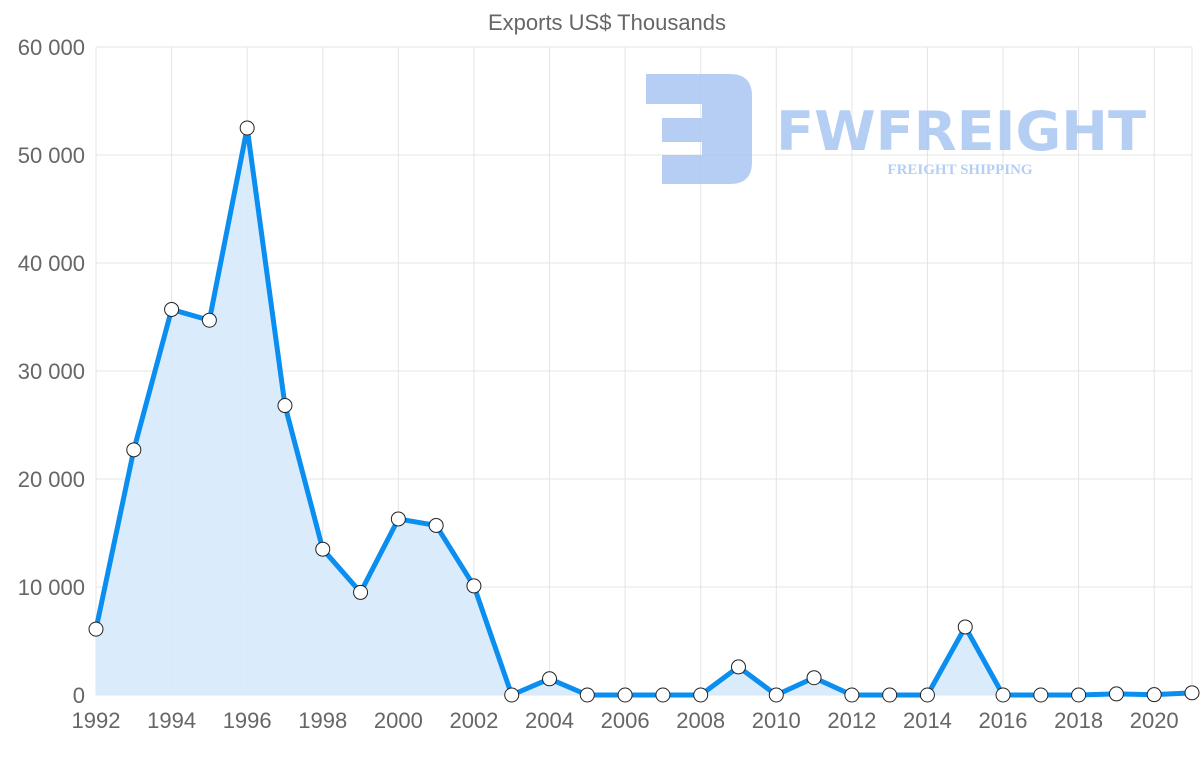  Describe the element at coordinates (587, 695) in the screenshot. I see `data-point-2005` at that location.